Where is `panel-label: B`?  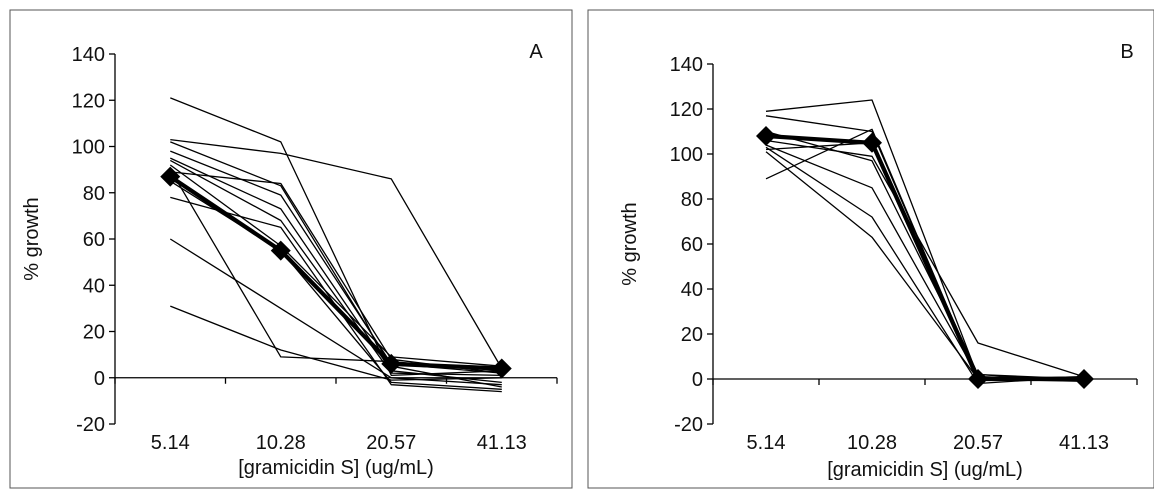 panel-label: B is located at coordinates (1126, 52).